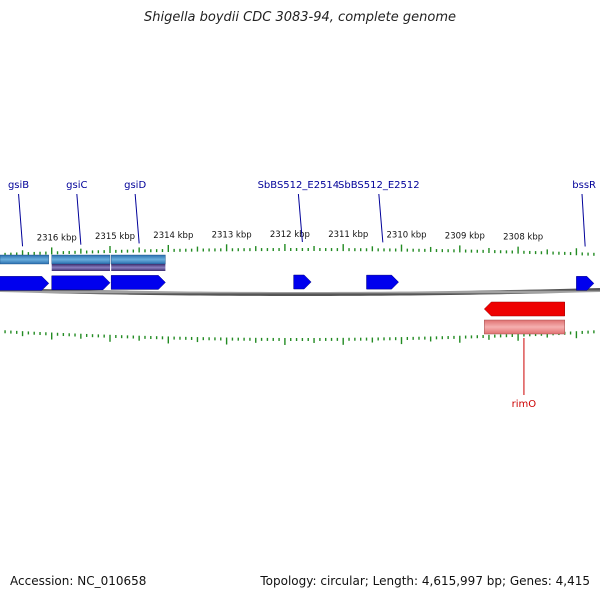 The image size is (600, 600). I want to click on gene-arrow-gsiB, so click(25, 283).